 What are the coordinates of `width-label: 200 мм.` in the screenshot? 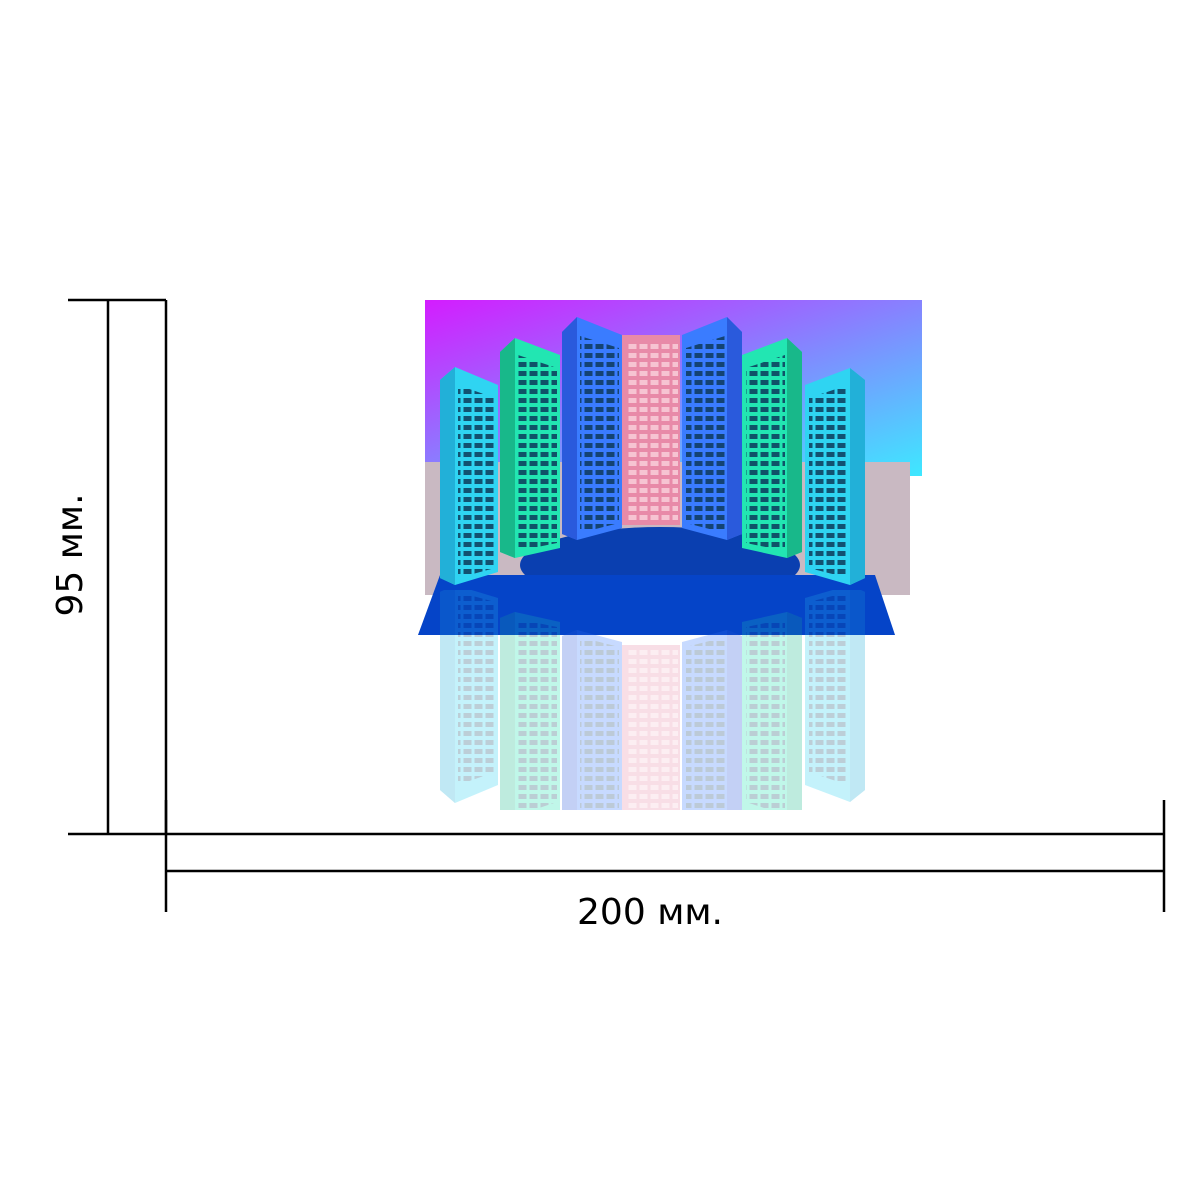 It's located at (650, 912).